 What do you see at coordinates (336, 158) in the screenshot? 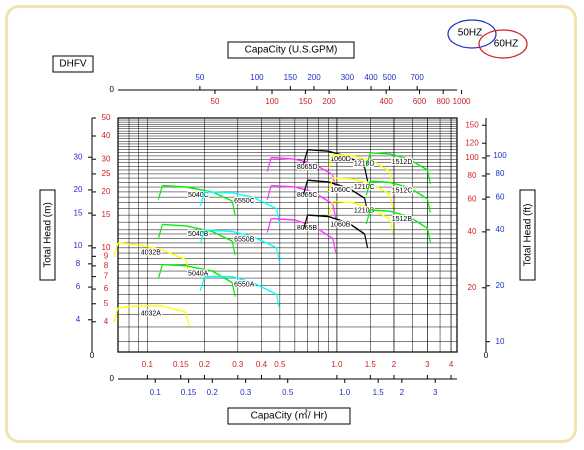
I see `curve-1060D` at bounding box center [336, 158].